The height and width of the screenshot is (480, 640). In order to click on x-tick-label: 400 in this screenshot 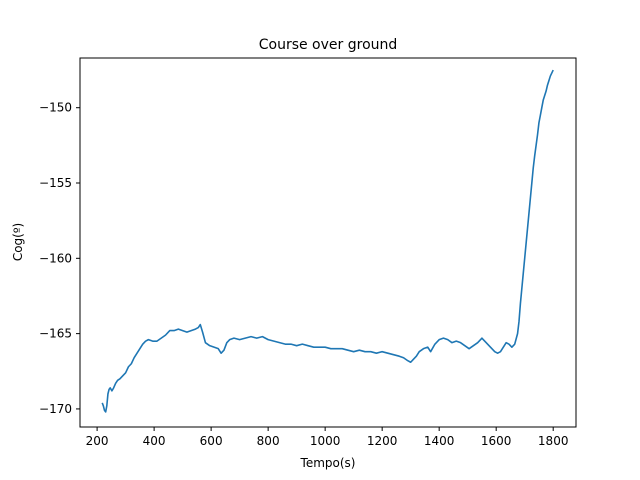, I will do `click(154, 441)`.